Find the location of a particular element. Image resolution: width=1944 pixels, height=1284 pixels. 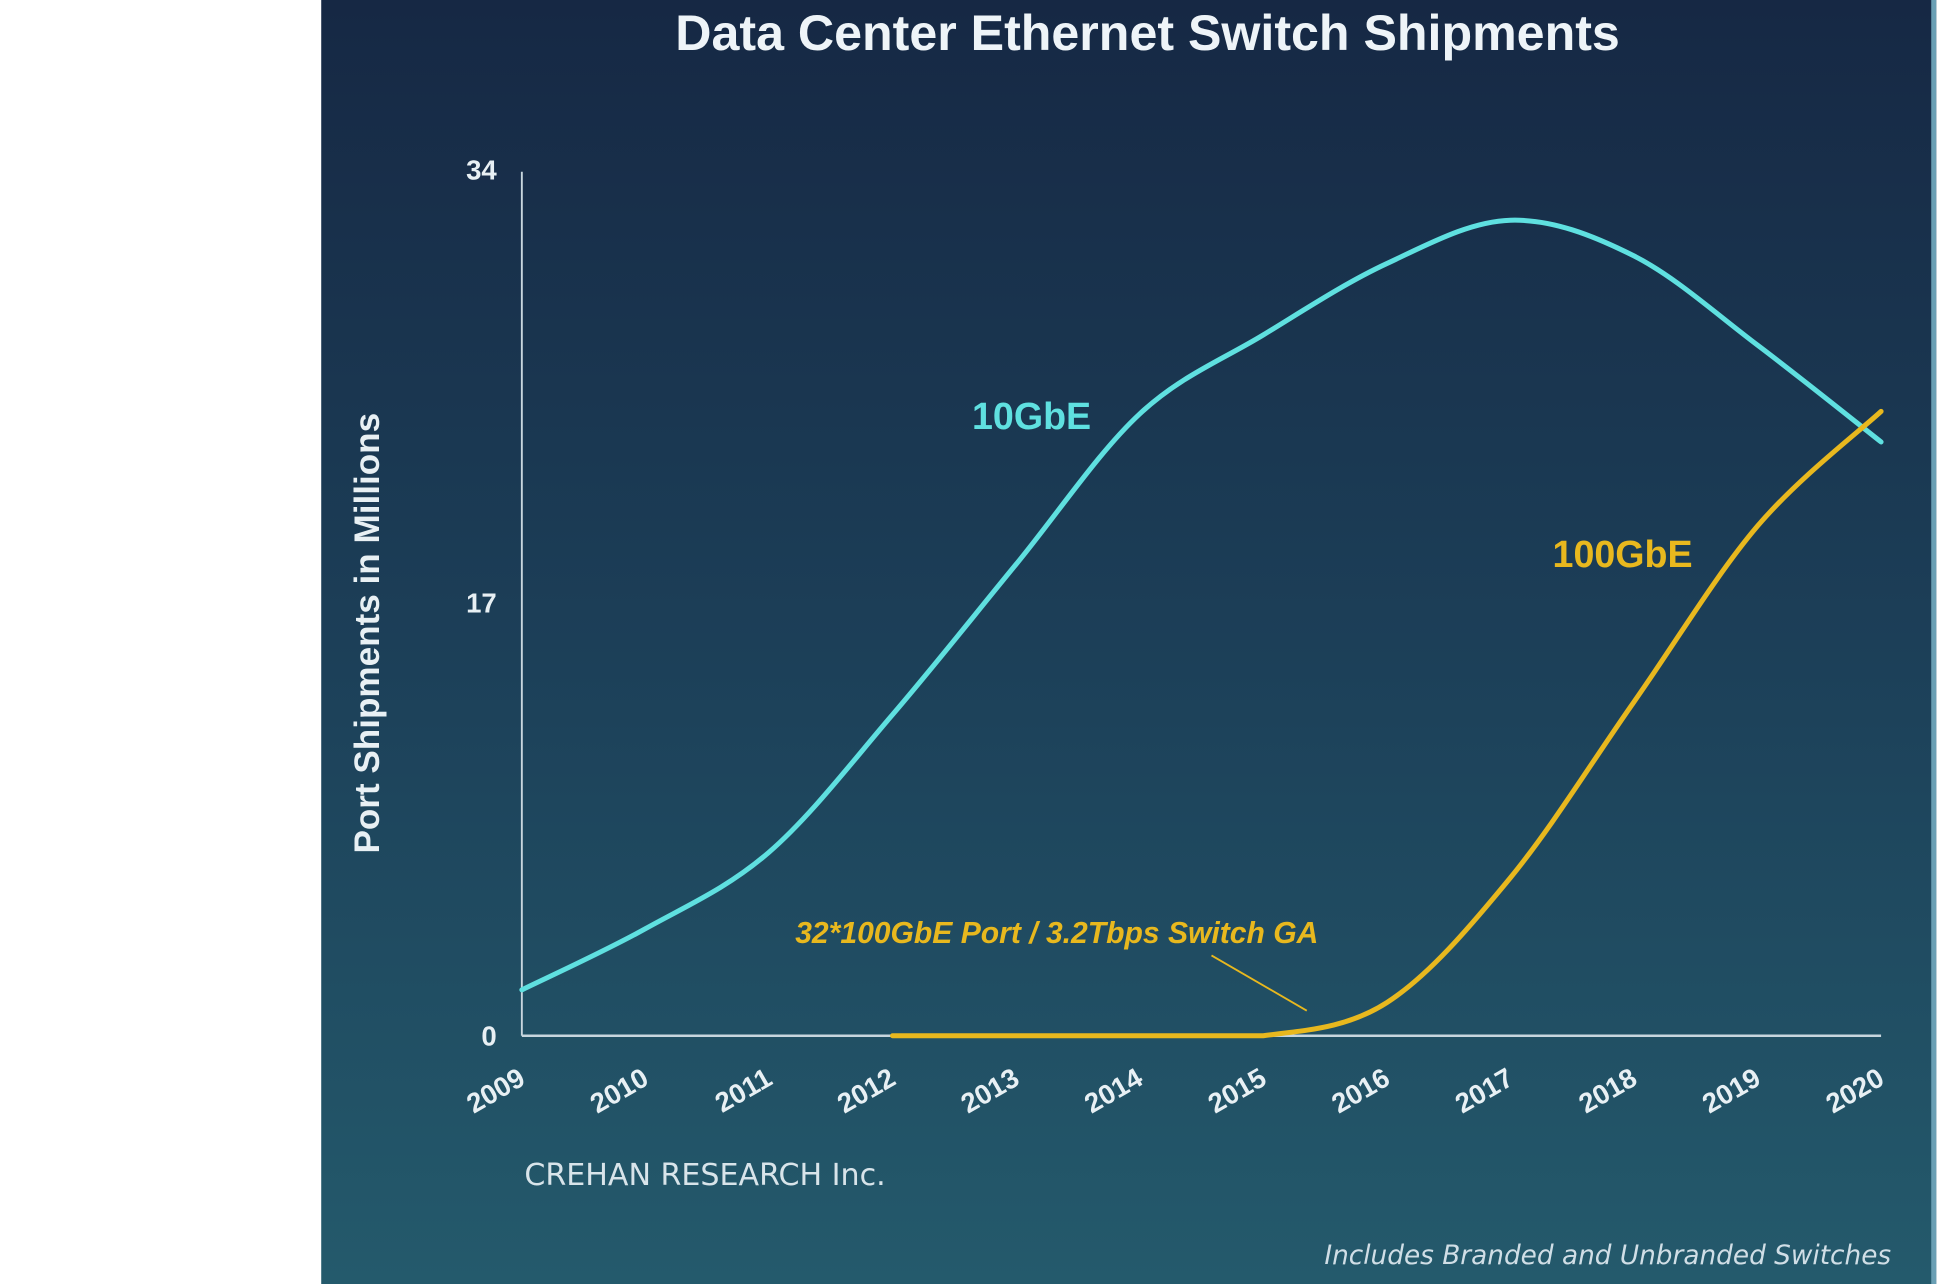

y-tick-label: 0 is located at coordinates (488, 1036).